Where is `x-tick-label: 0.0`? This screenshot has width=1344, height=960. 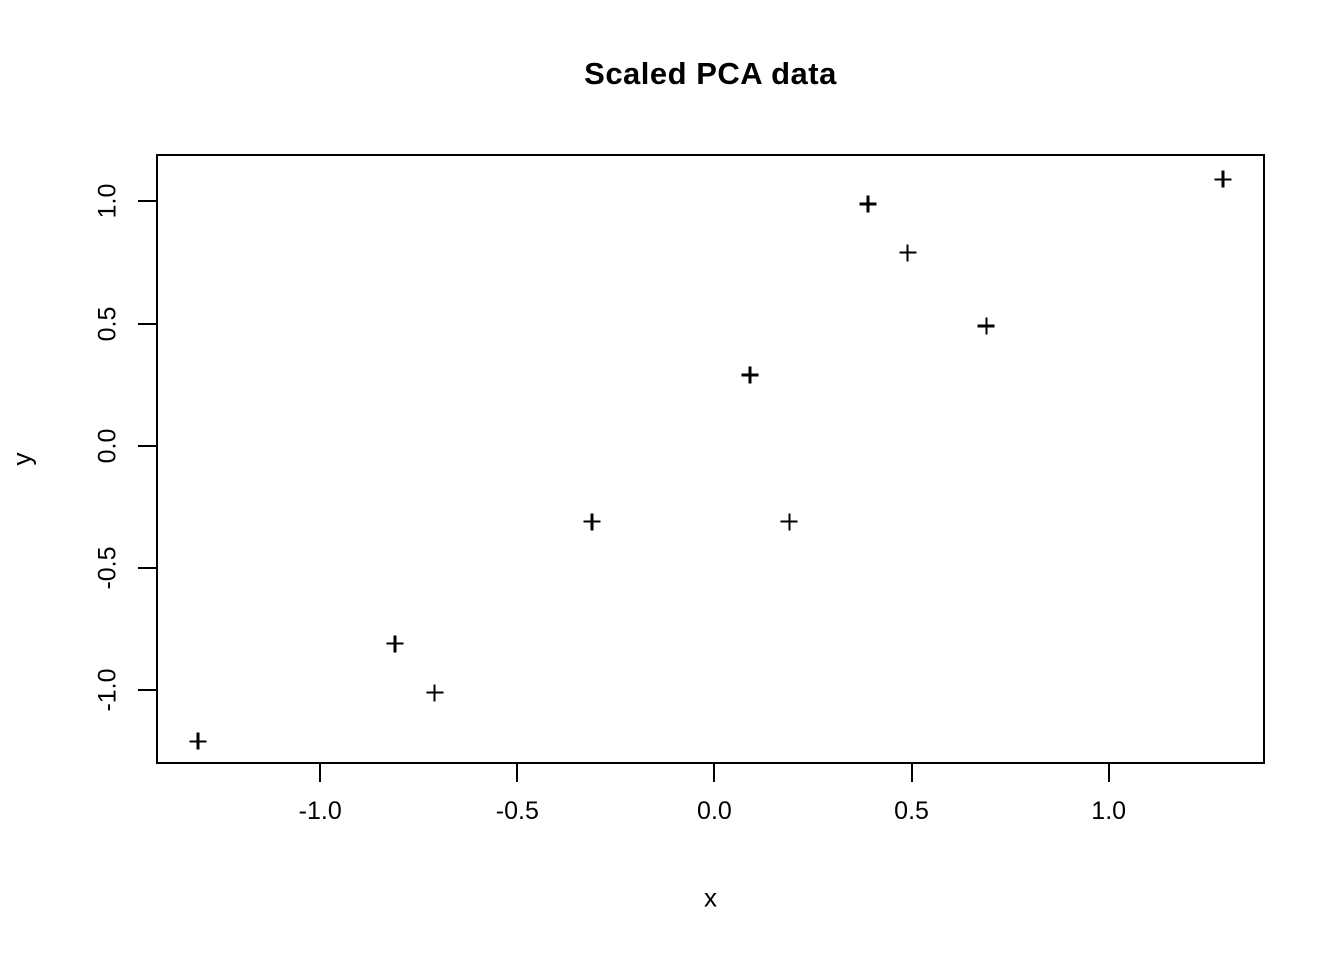
x-tick-label: 0.0 is located at coordinates (714, 811).